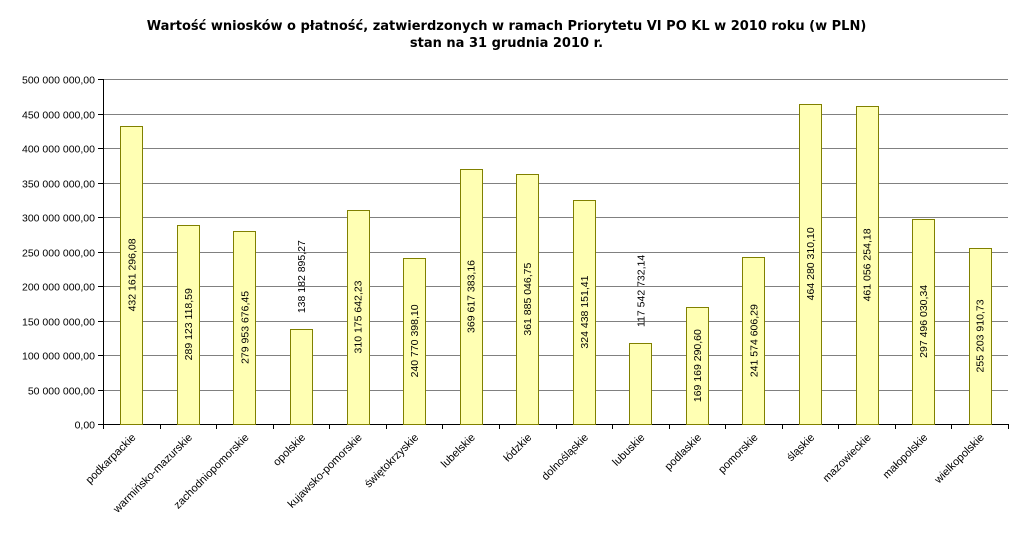  I want to click on data-label: 297 496 030,34, so click(924, 321).